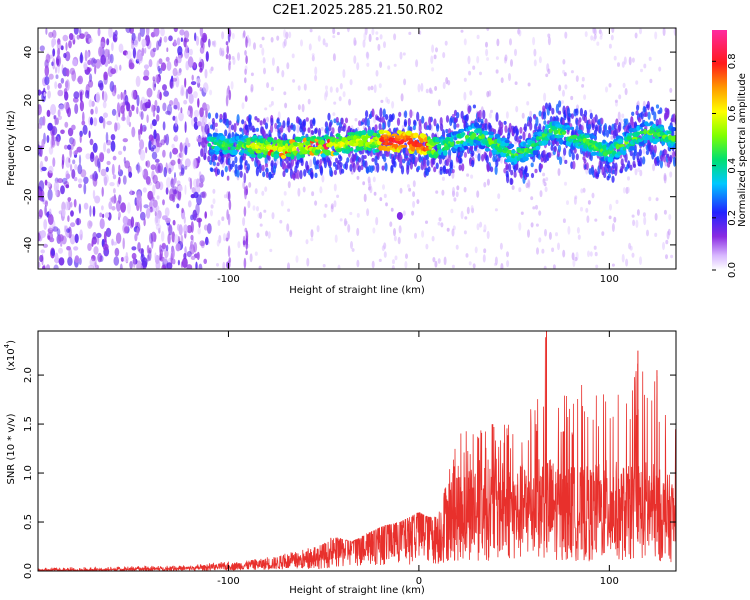 The height and width of the screenshot is (600, 750). What do you see at coordinates (28, 424) in the screenshot?
I see `snr-y-tick-label: 1.5` at bounding box center [28, 424].